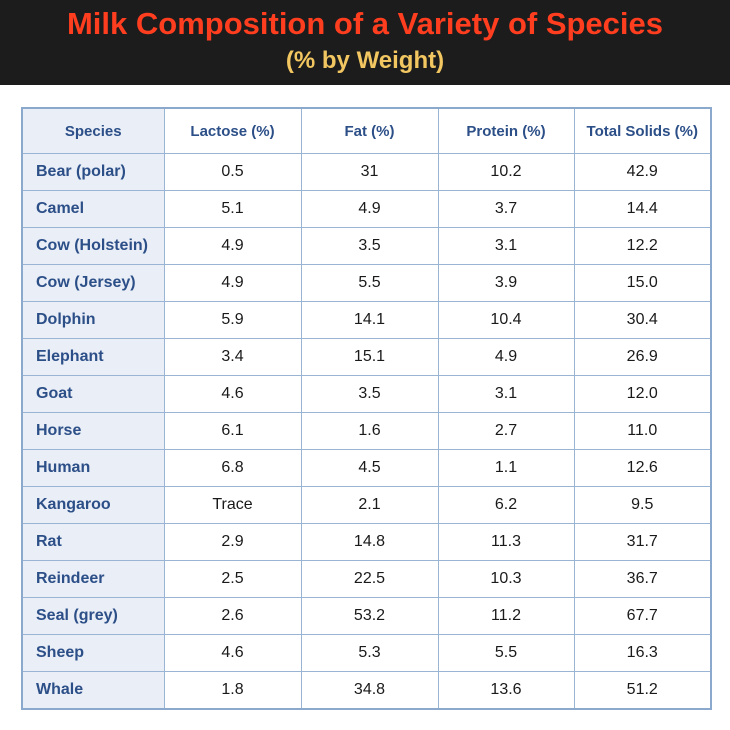 The image size is (730, 730). What do you see at coordinates (642, 431) in the screenshot?
I see `value-cell: 11.0` at bounding box center [642, 431].